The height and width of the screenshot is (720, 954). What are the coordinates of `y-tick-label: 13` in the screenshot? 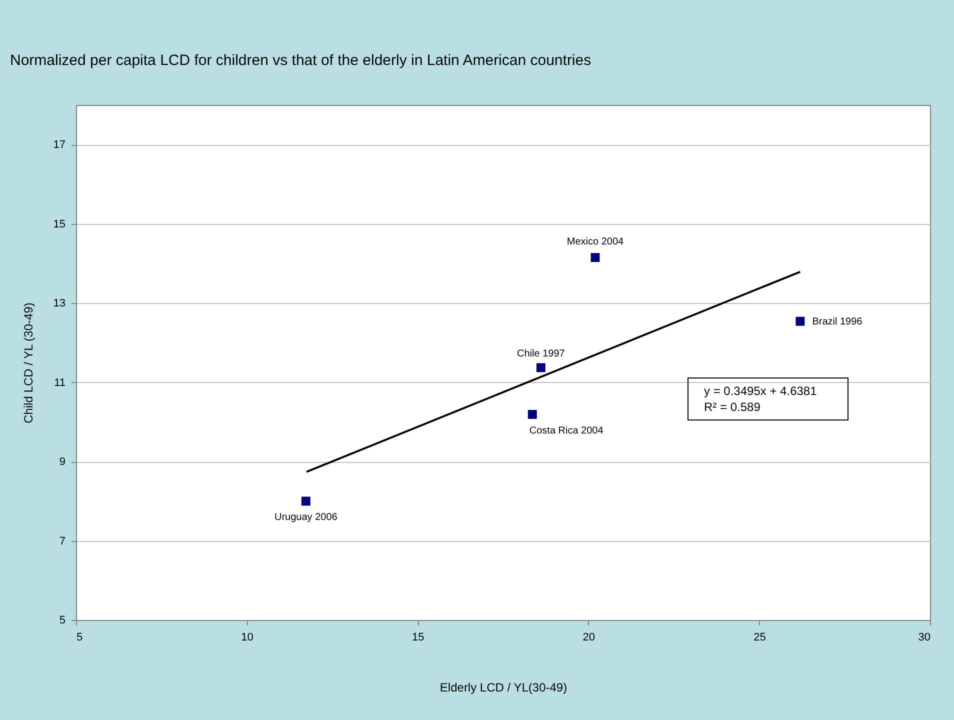 It's located at (59, 304).